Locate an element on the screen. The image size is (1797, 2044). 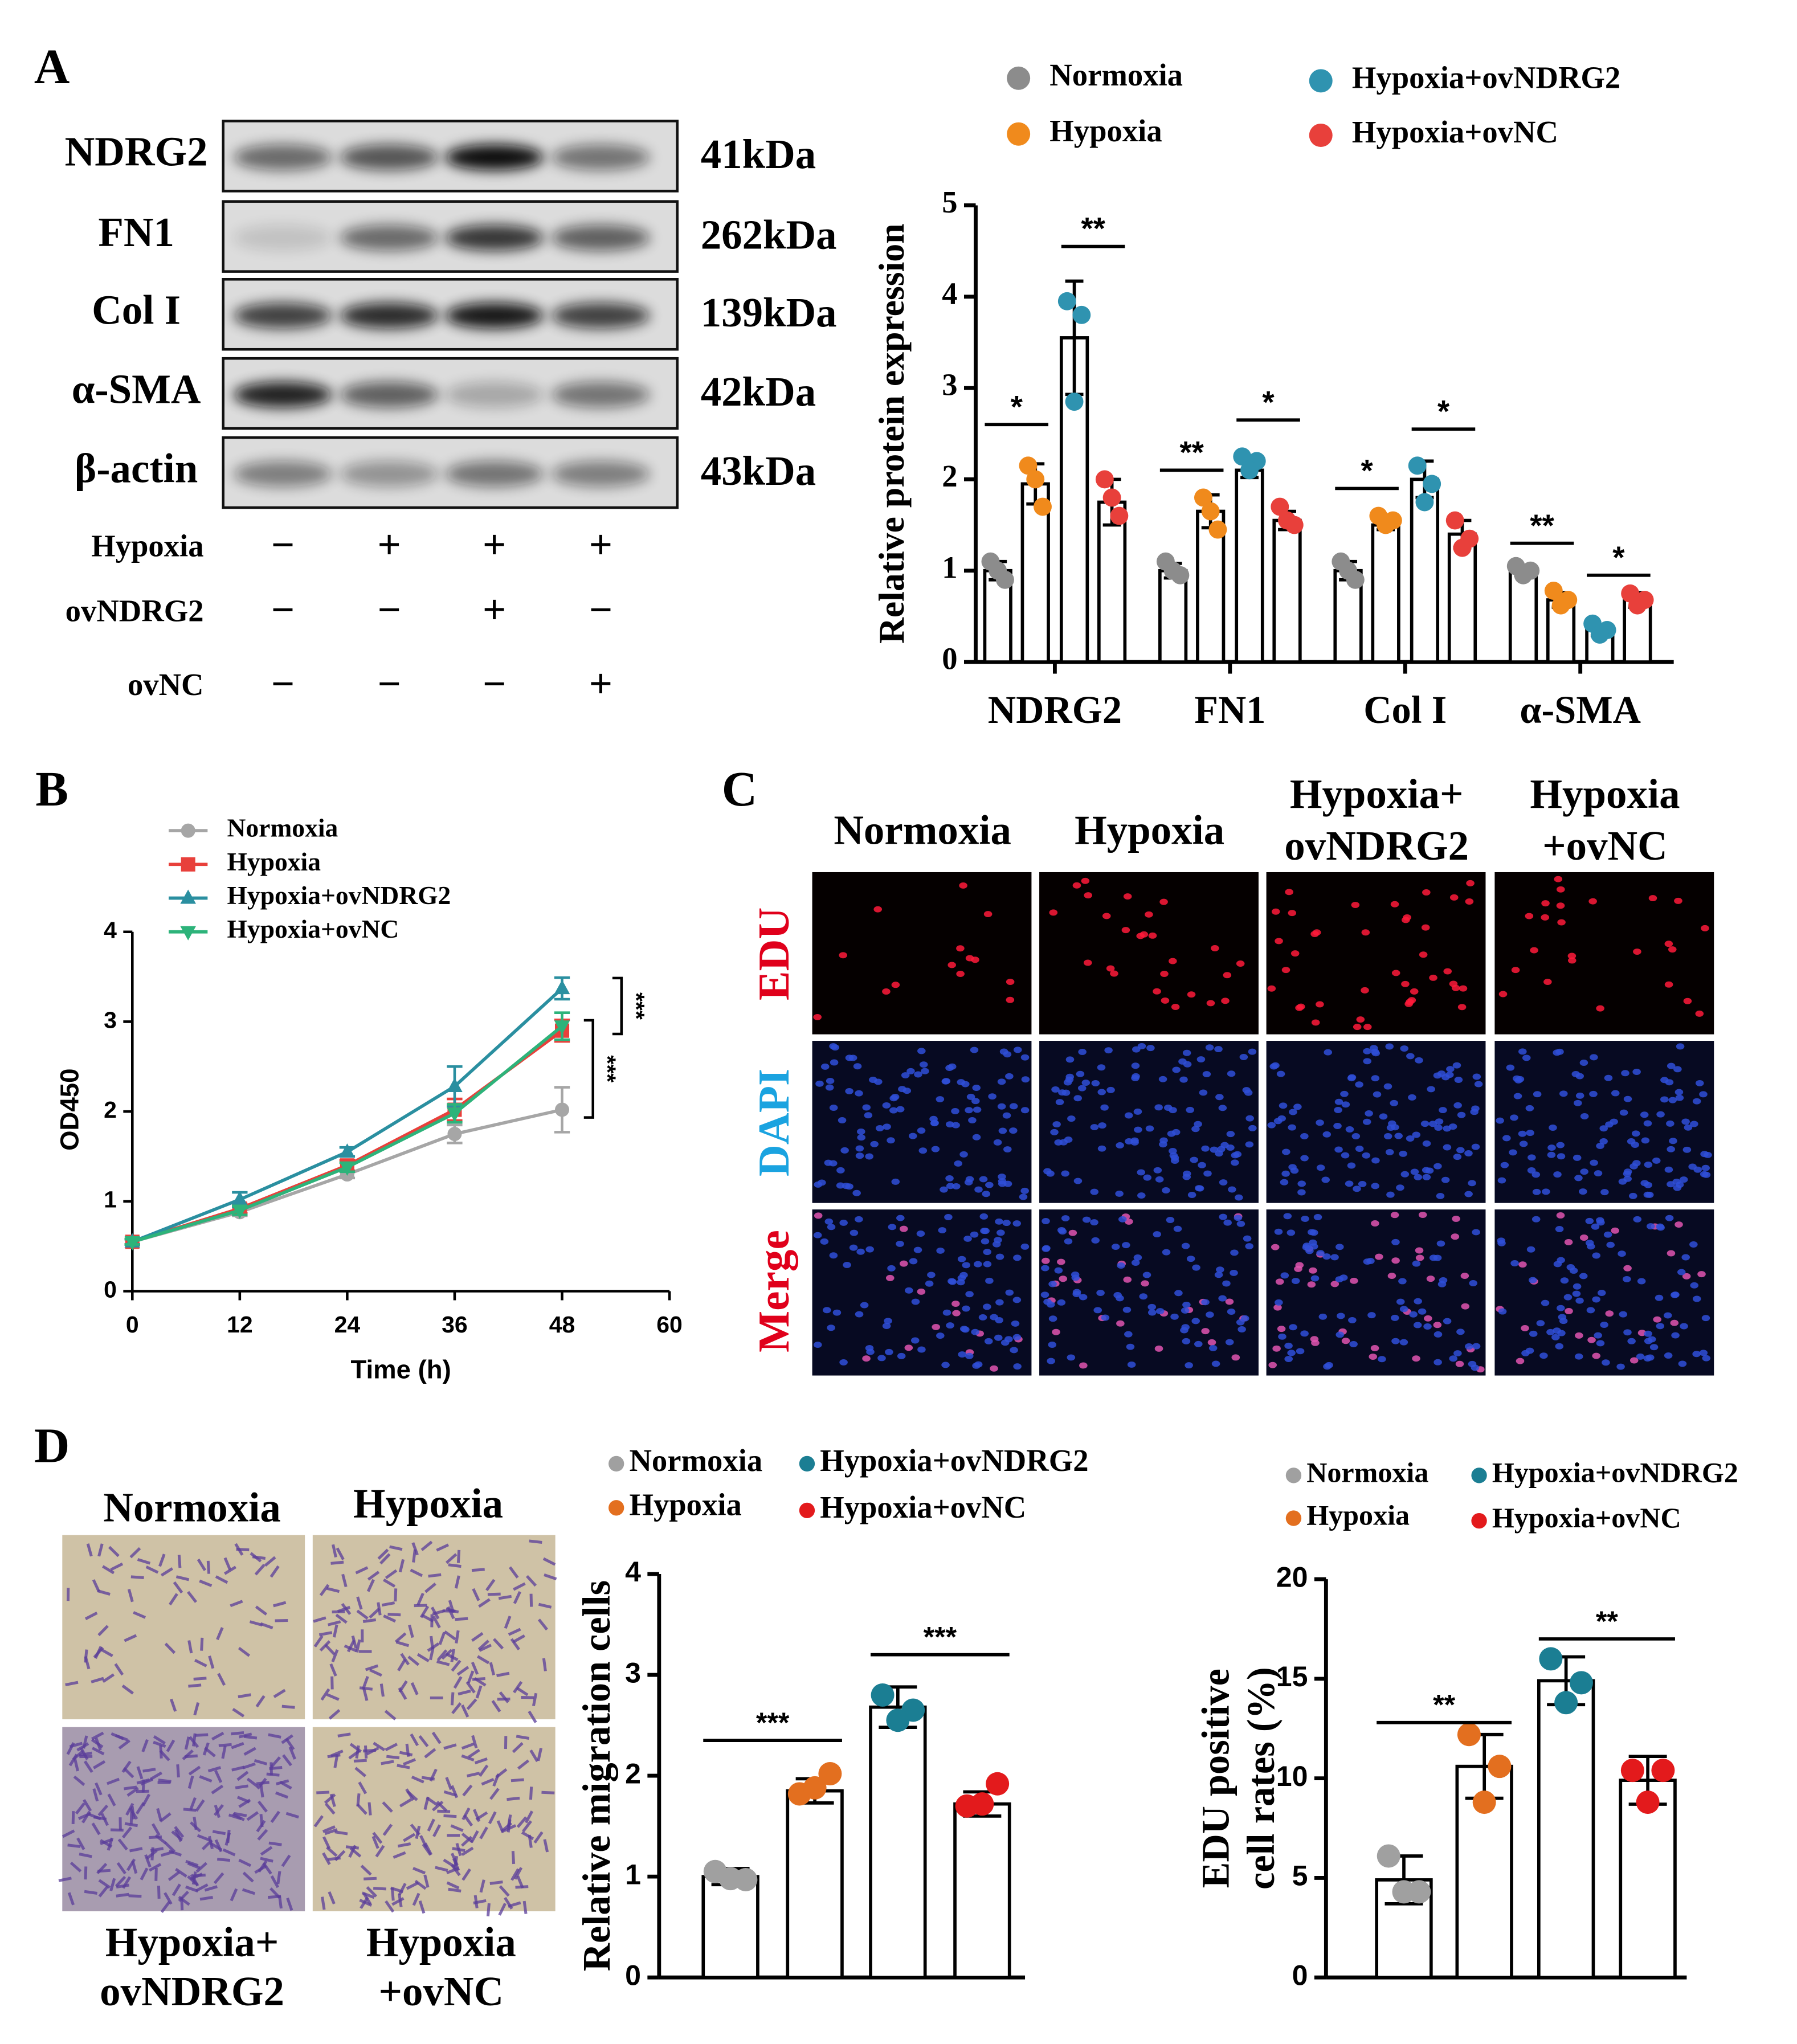
series-line is located at coordinates (347, 1116).